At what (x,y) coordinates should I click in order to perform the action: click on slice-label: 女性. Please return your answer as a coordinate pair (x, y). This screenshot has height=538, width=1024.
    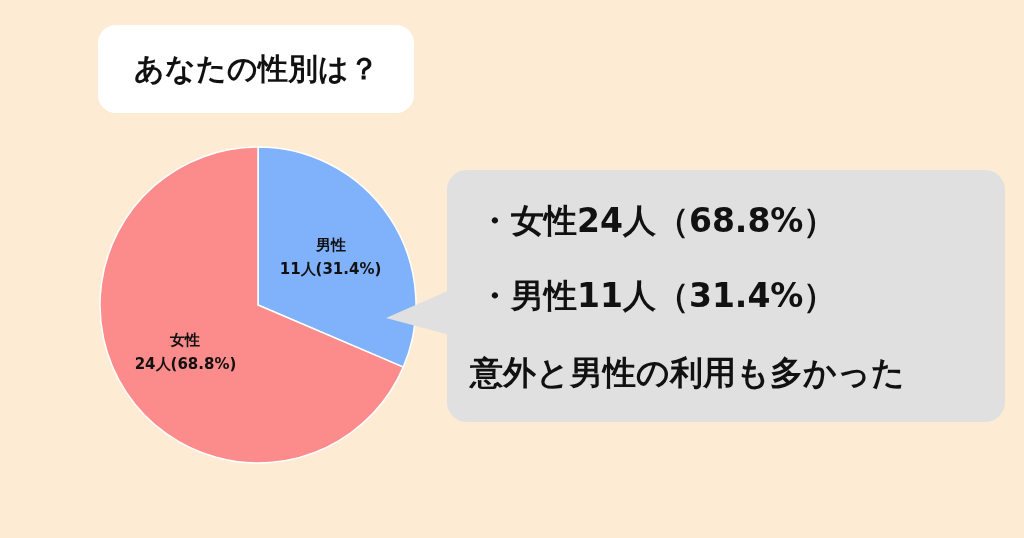
    Looking at the image, I should click on (185, 340).